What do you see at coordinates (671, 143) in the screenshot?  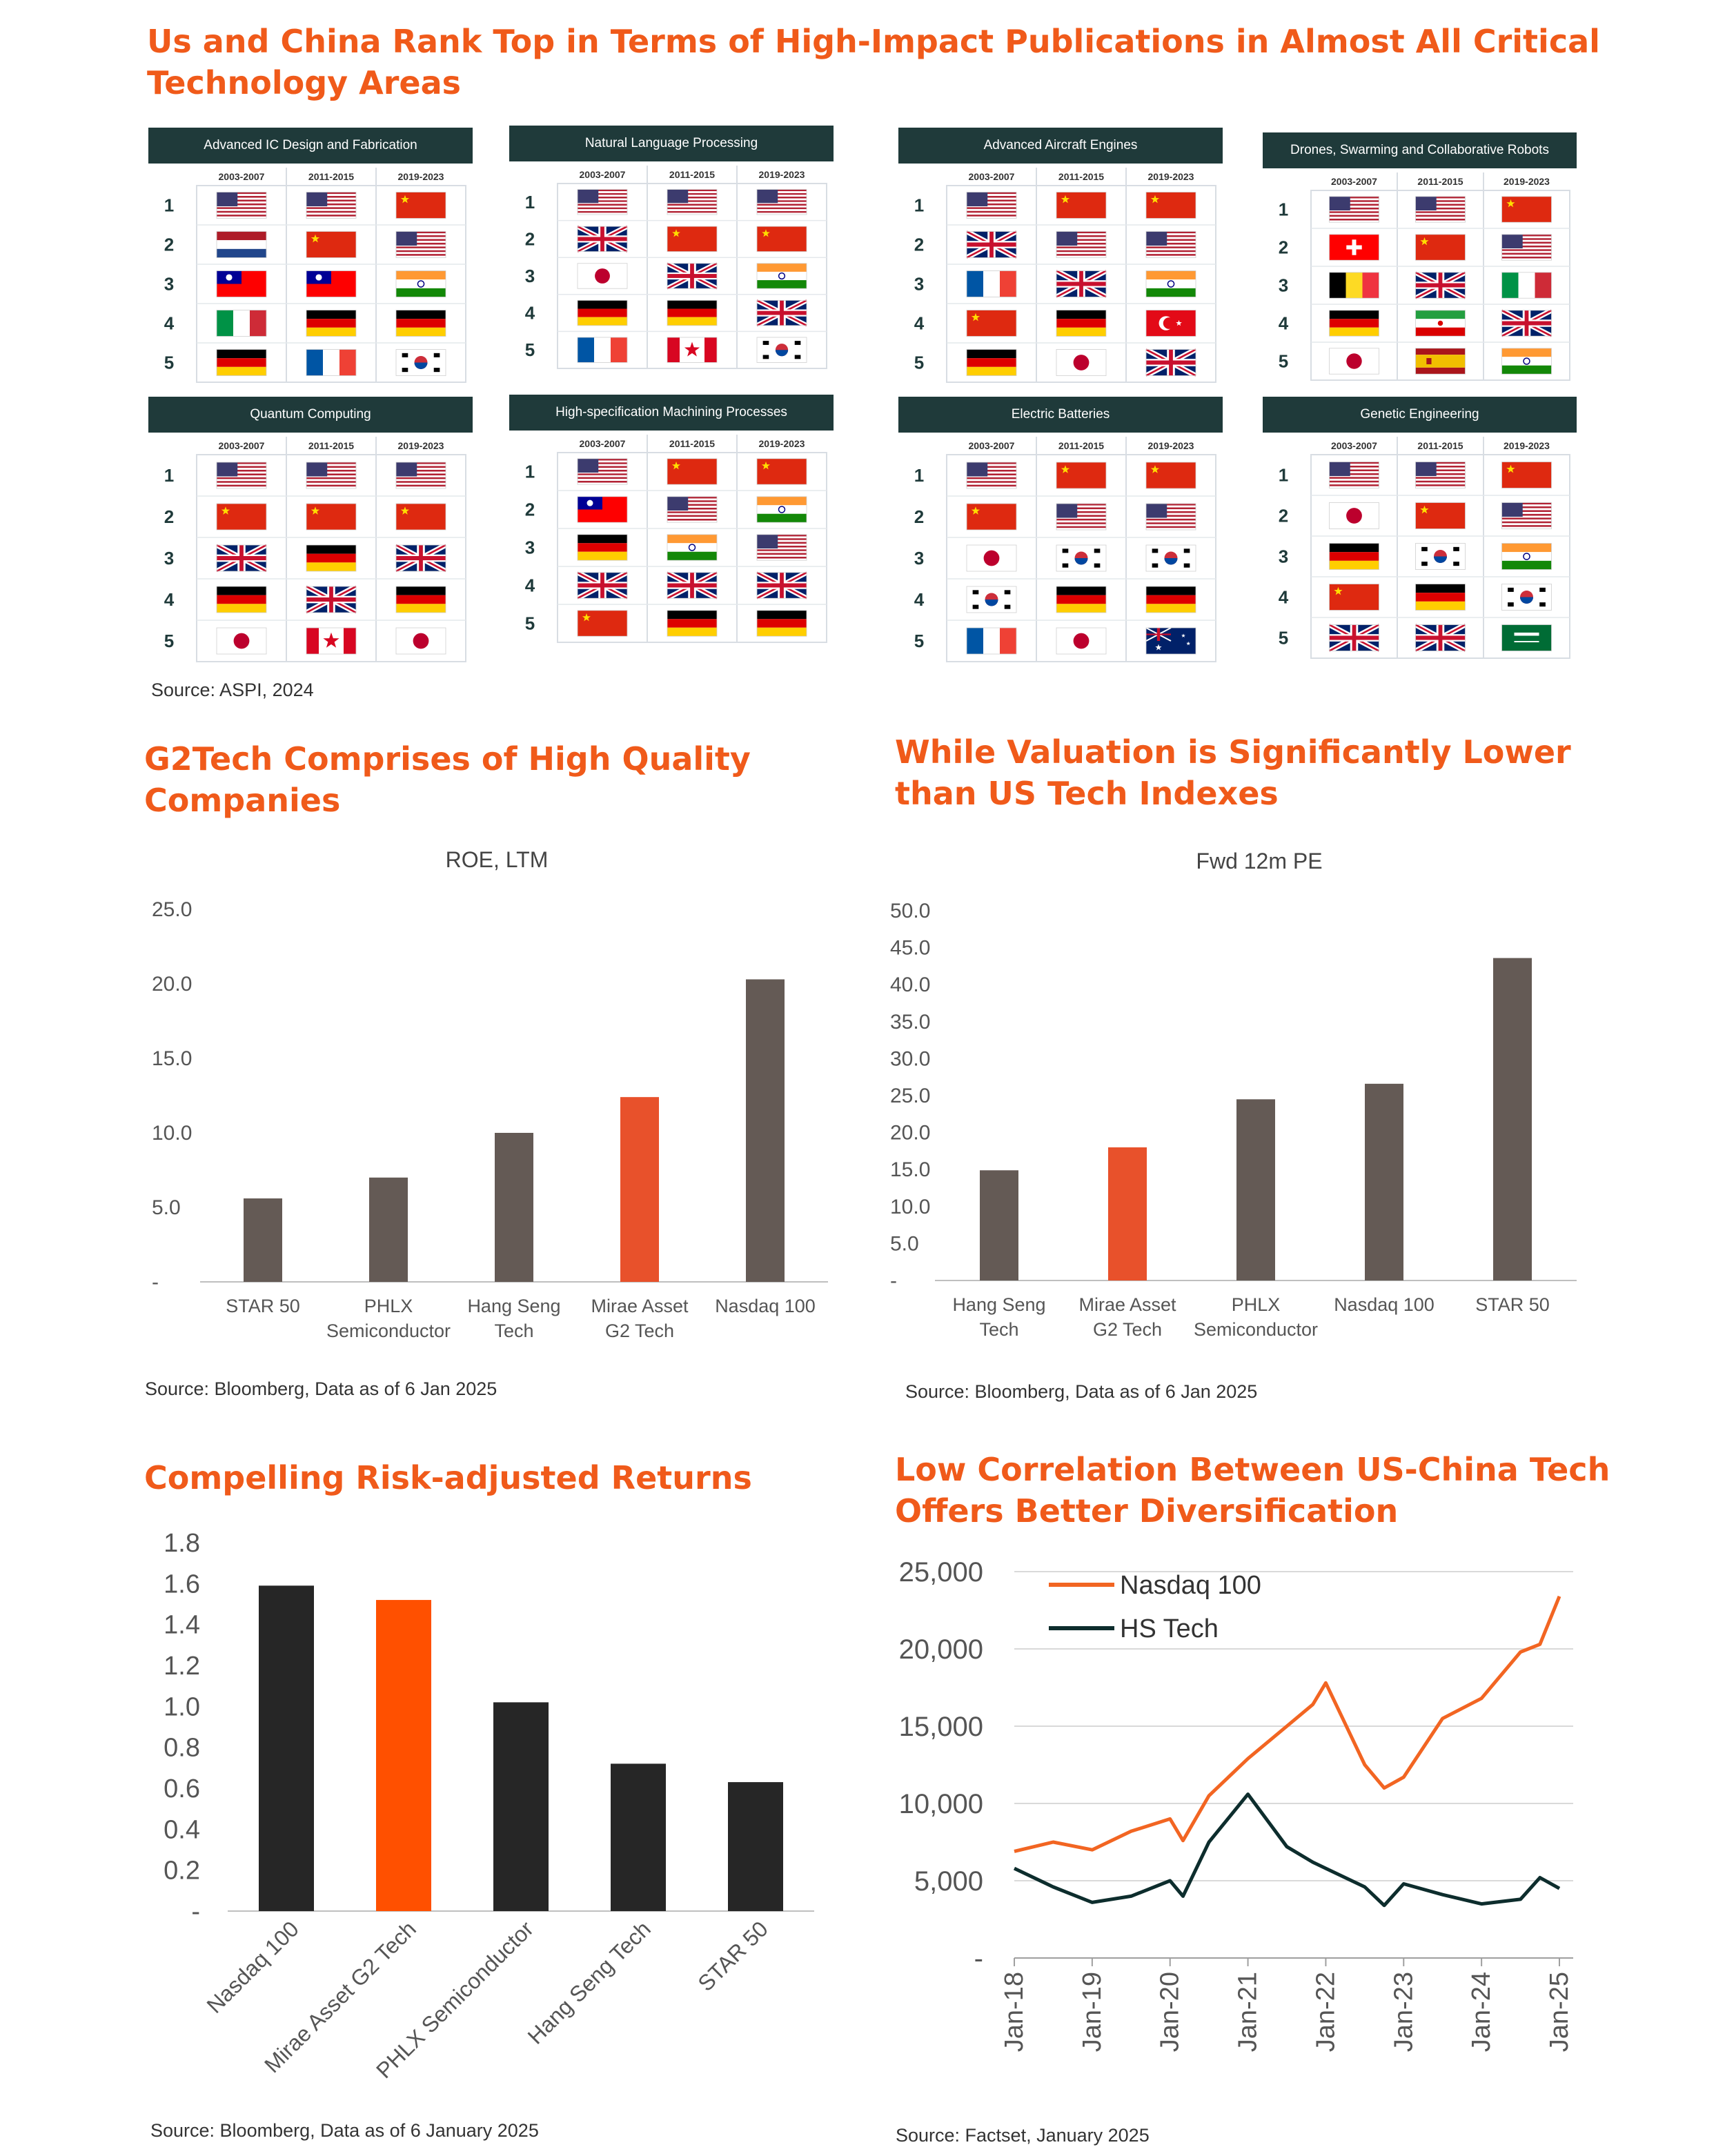 I see `ranking-panel-title: Natural Language Processing` at bounding box center [671, 143].